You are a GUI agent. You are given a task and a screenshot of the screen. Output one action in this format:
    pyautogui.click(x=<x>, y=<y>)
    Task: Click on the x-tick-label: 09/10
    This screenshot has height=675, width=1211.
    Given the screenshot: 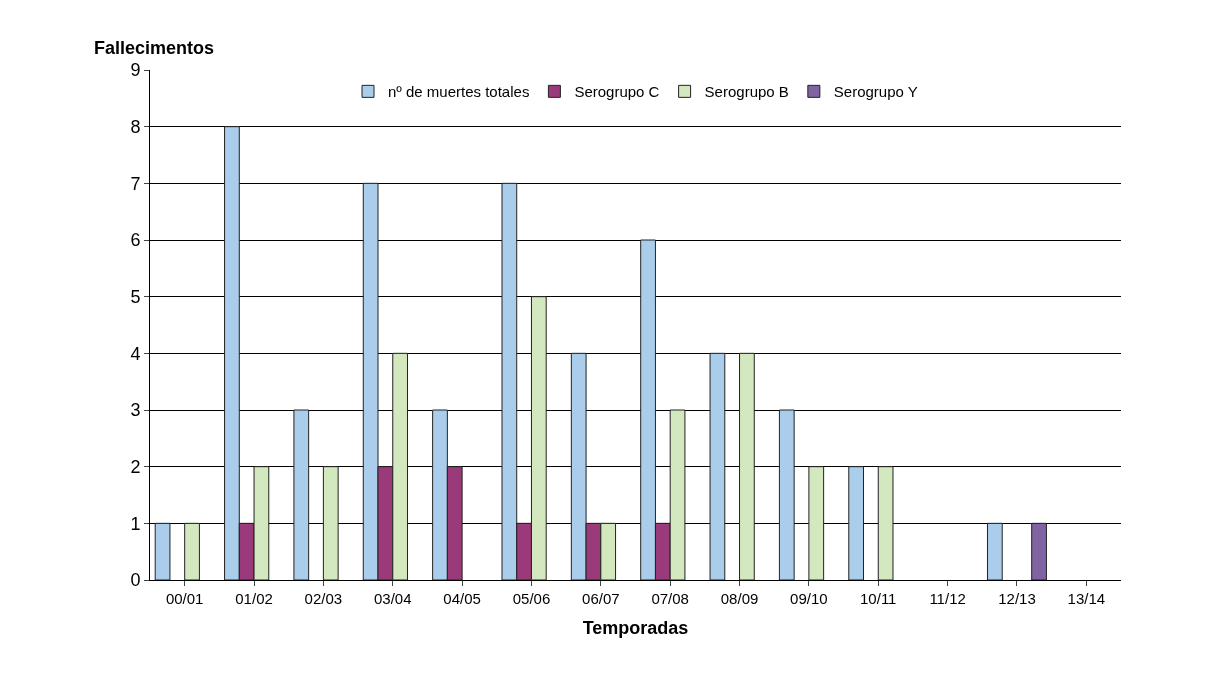 What is the action you would take?
    pyautogui.click(x=809, y=598)
    